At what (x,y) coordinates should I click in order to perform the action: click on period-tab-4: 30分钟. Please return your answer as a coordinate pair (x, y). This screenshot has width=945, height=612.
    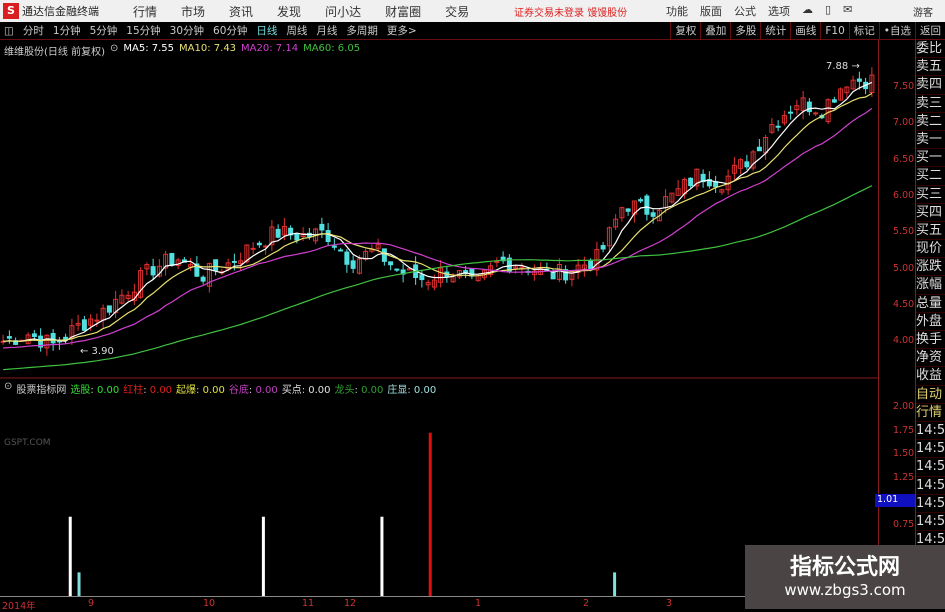
    Looking at the image, I should click on (187, 31).